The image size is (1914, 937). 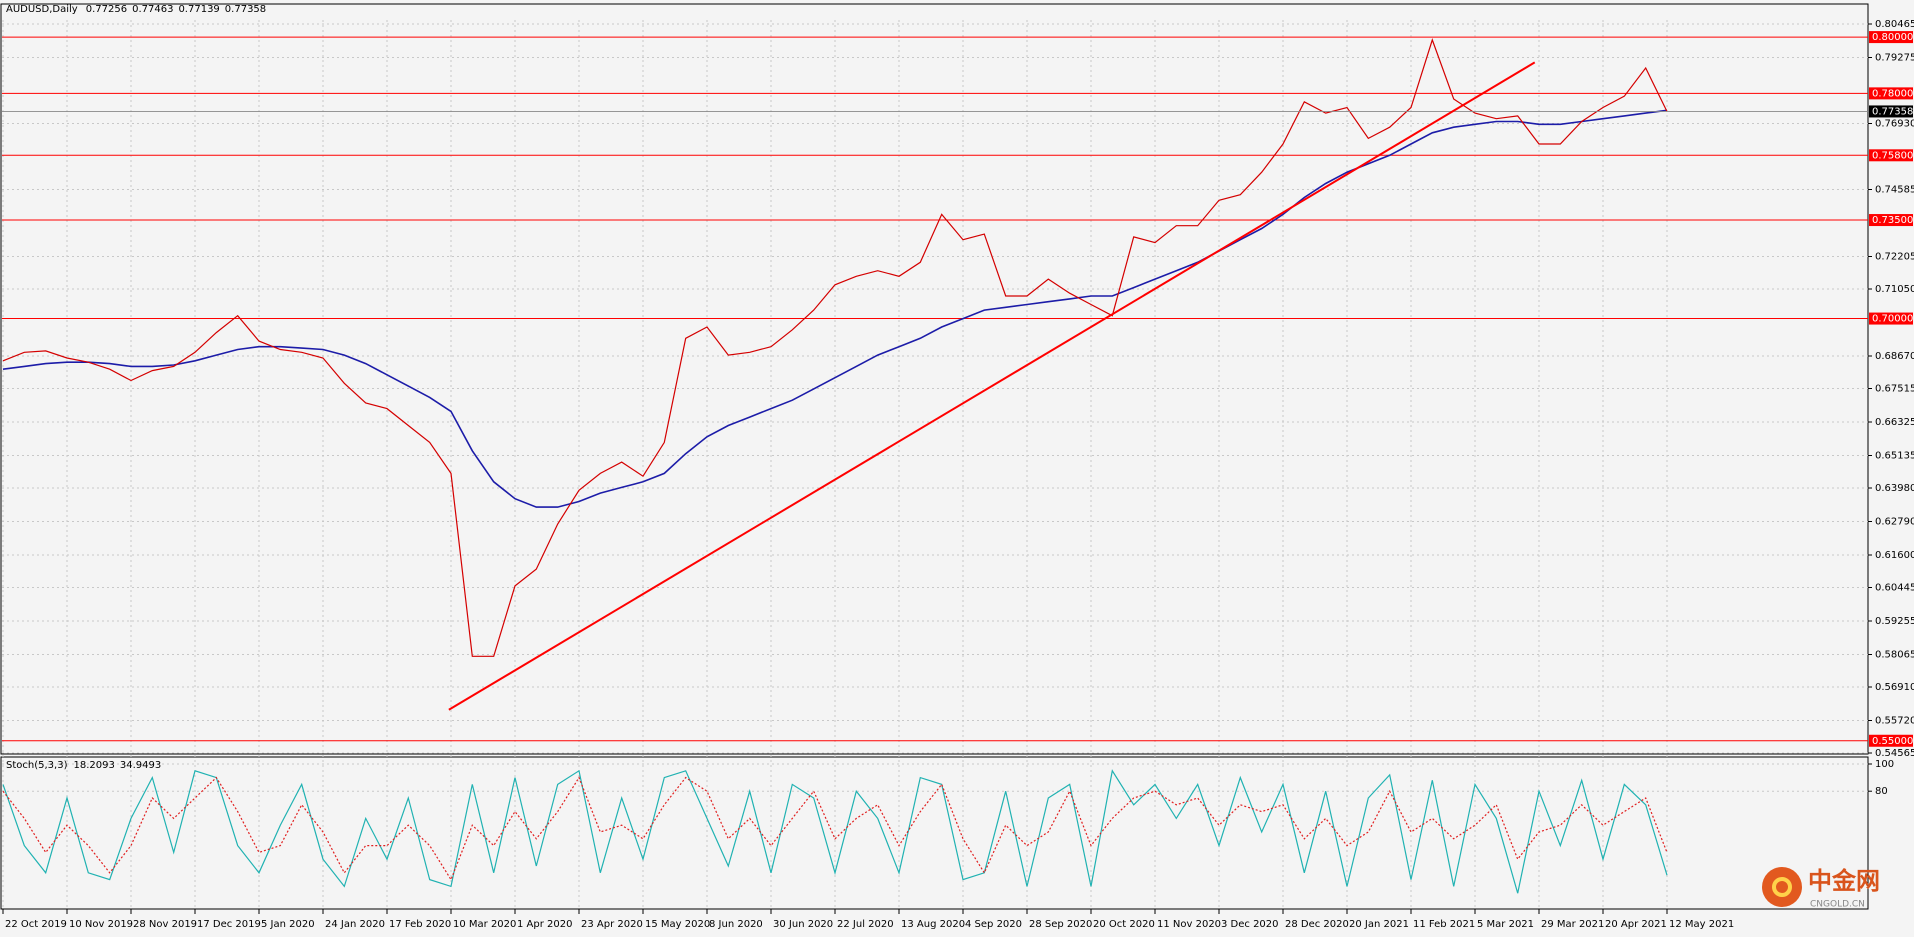 I want to click on close: 0.77358, so click(x=245, y=9).